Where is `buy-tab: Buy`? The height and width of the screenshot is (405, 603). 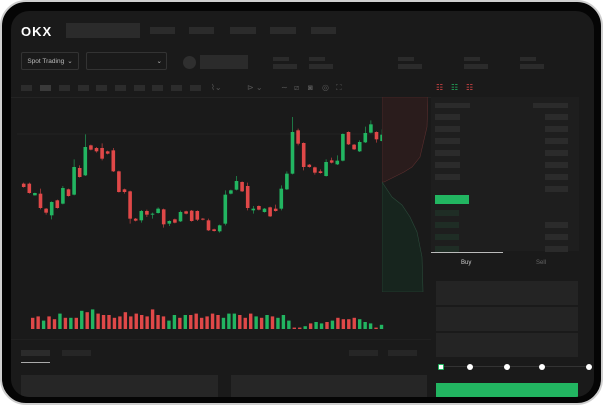
buy-tab: Buy is located at coordinates (466, 263).